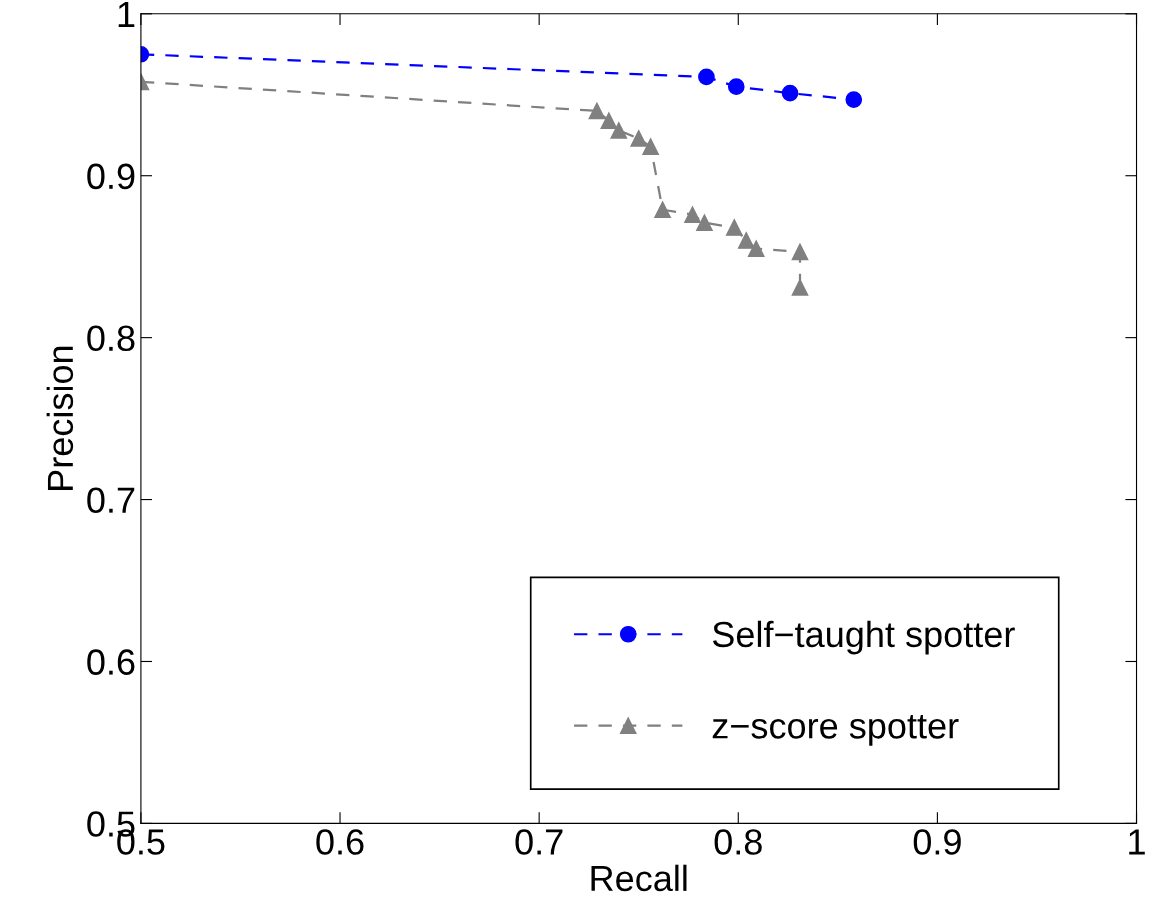 The image size is (1155, 920). Describe the element at coordinates (111, 662) in the screenshot. I see `y-tick-label: 0.6` at that location.